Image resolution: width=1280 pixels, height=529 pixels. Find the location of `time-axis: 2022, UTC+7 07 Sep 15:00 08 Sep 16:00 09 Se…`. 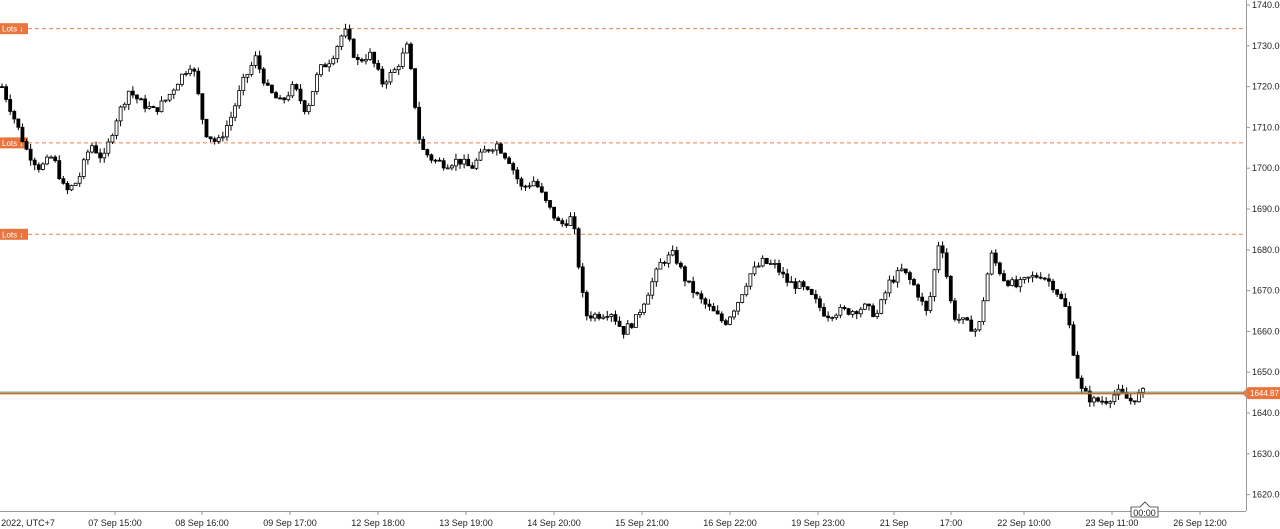

time-axis: 2022, UTC+7 07 Sep 15:00 08 Sep 16:00 09 Se… is located at coordinates (623, 514).